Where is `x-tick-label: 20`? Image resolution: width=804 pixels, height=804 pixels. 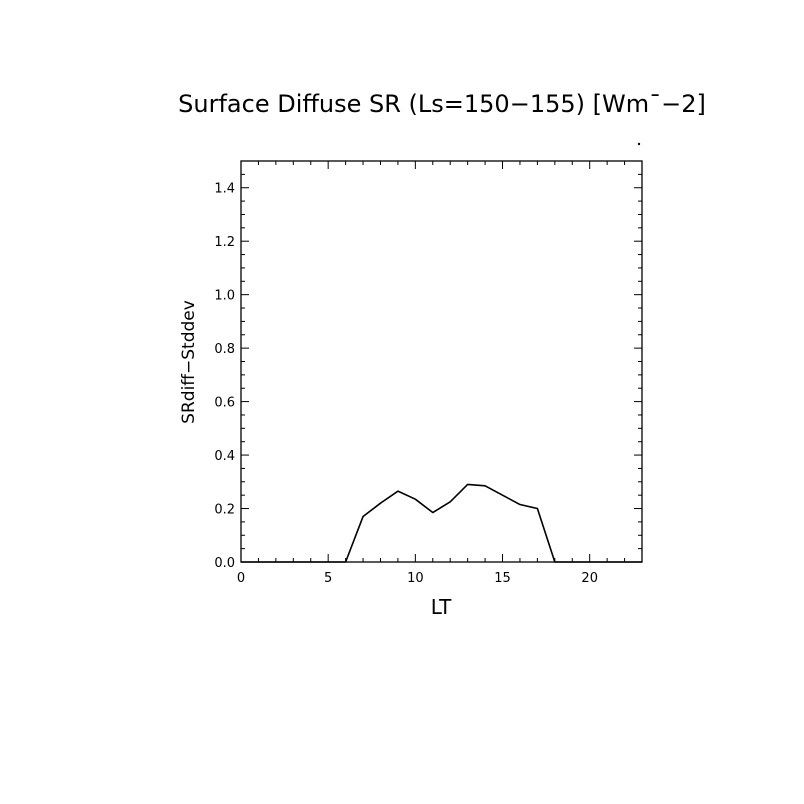
x-tick-label: 20 is located at coordinates (589, 578).